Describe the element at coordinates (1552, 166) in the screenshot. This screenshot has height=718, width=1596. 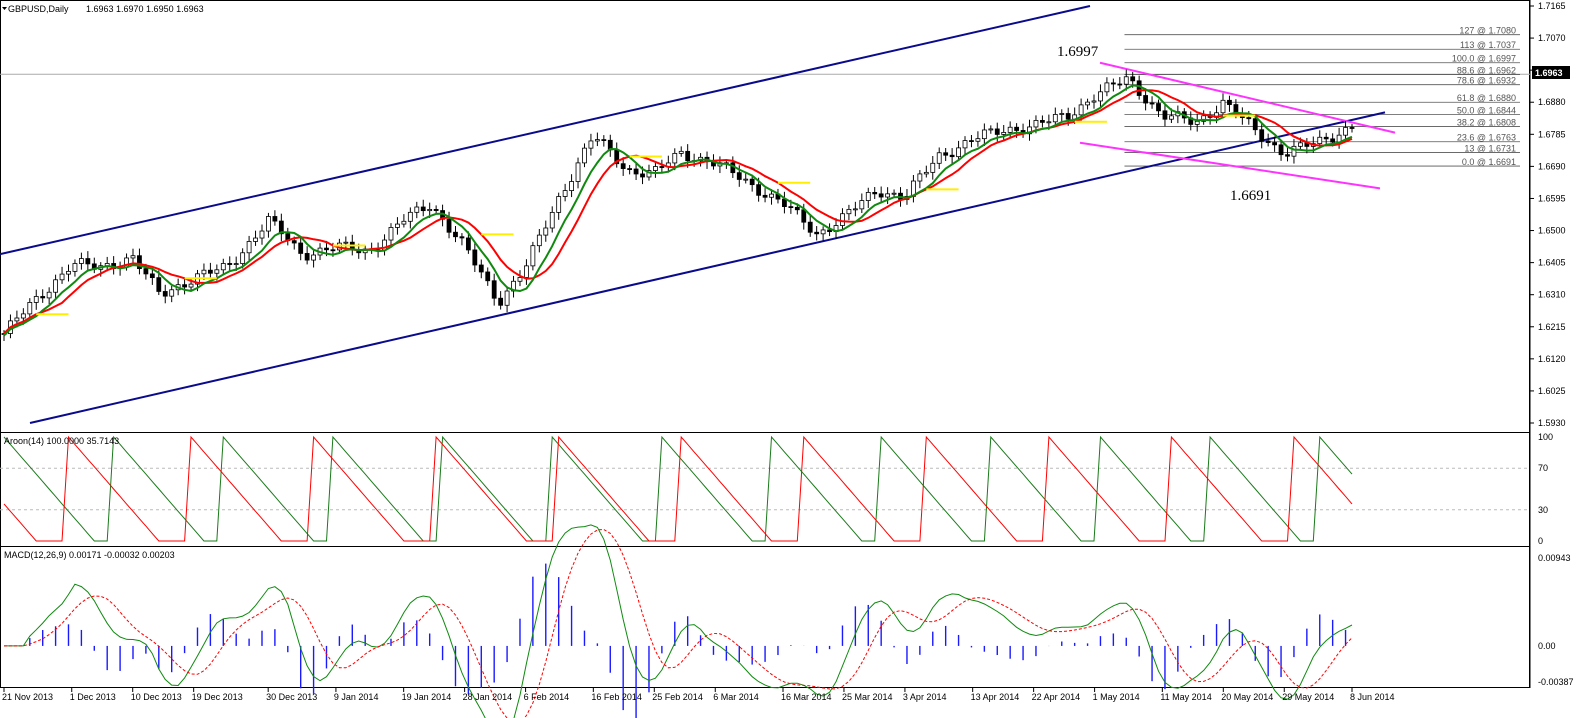
I see `price-tick-label: 1.6690` at that location.